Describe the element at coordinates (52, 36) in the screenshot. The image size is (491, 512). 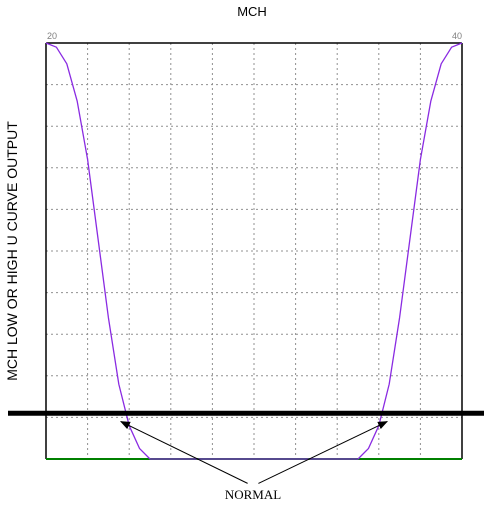
I see `x-tick-label-start: 20` at that location.